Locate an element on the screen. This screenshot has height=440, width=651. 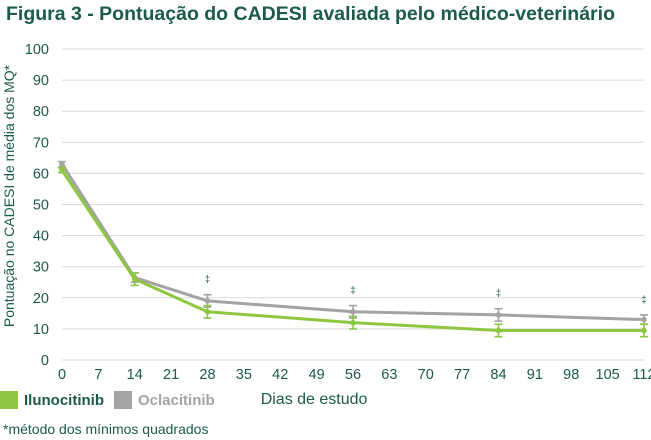
x-tick-0: 0 is located at coordinates (62, 375).